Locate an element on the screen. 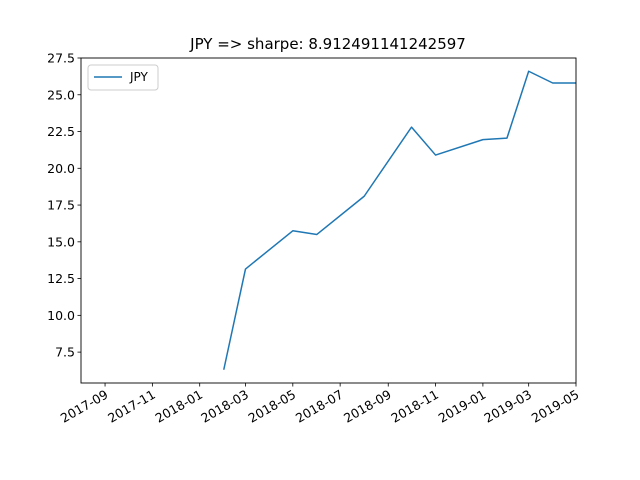 The width and height of the screenshot is (640, 480). y-tick-label: 27.5 is located at coordinates (61, 58).